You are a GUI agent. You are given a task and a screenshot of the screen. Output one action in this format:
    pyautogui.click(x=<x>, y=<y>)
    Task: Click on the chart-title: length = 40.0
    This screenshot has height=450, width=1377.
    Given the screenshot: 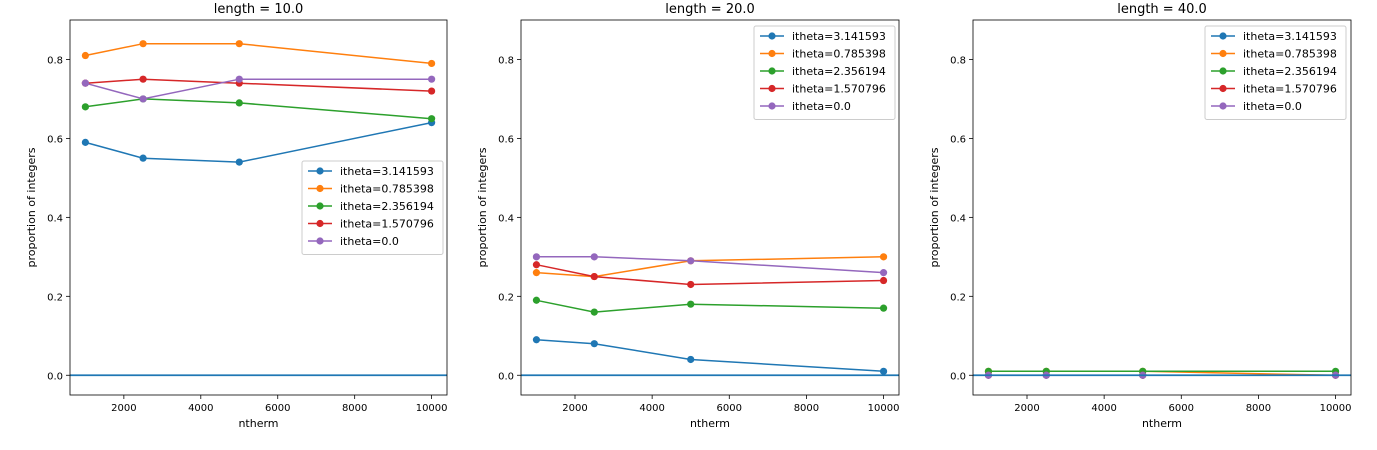 What is the action you would take?
    pyautogui.click(x=1162, y=9)
    